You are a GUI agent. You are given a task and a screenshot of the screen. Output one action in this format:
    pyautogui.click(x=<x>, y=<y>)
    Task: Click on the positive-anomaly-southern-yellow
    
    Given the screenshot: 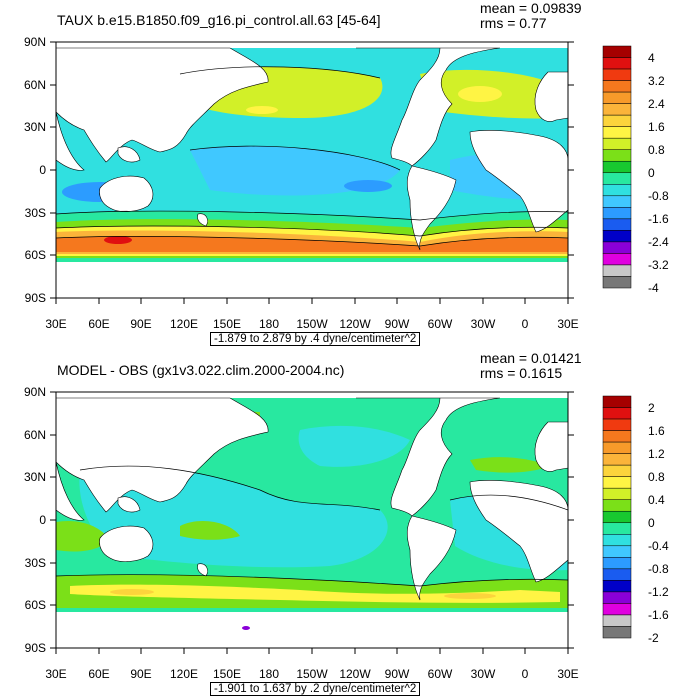 What is the action you would take?
    pyautogui.click(x=315, y=593)
    